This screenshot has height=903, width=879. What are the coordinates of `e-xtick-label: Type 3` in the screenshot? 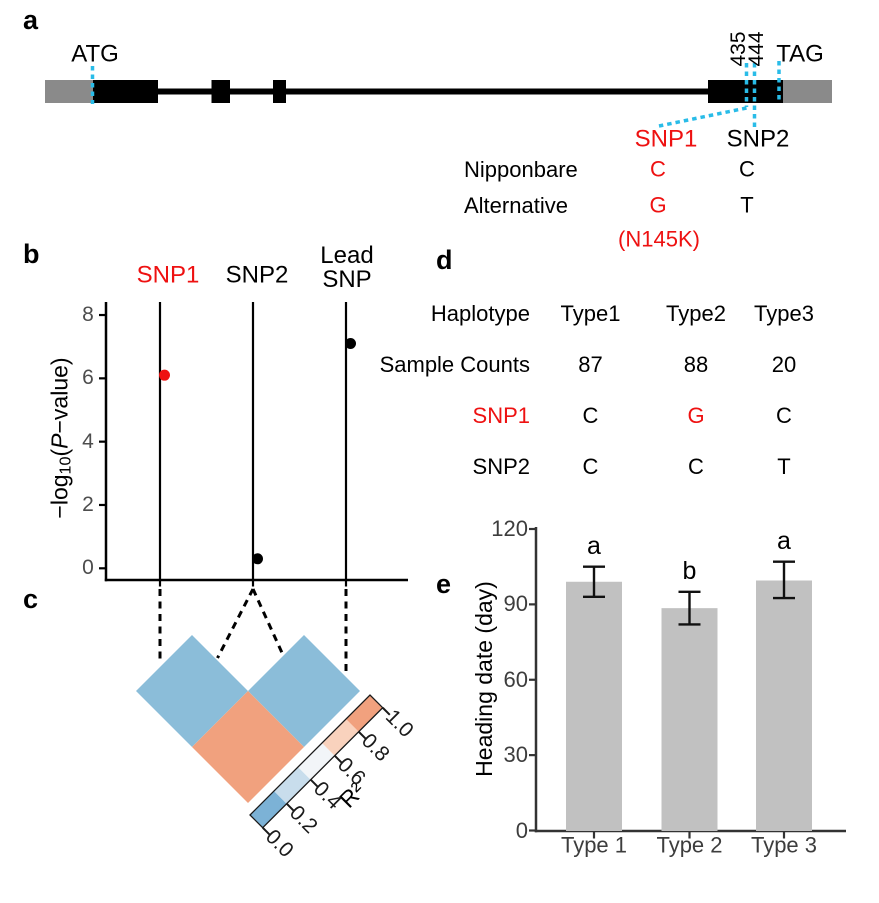 It's located at (784, 845).